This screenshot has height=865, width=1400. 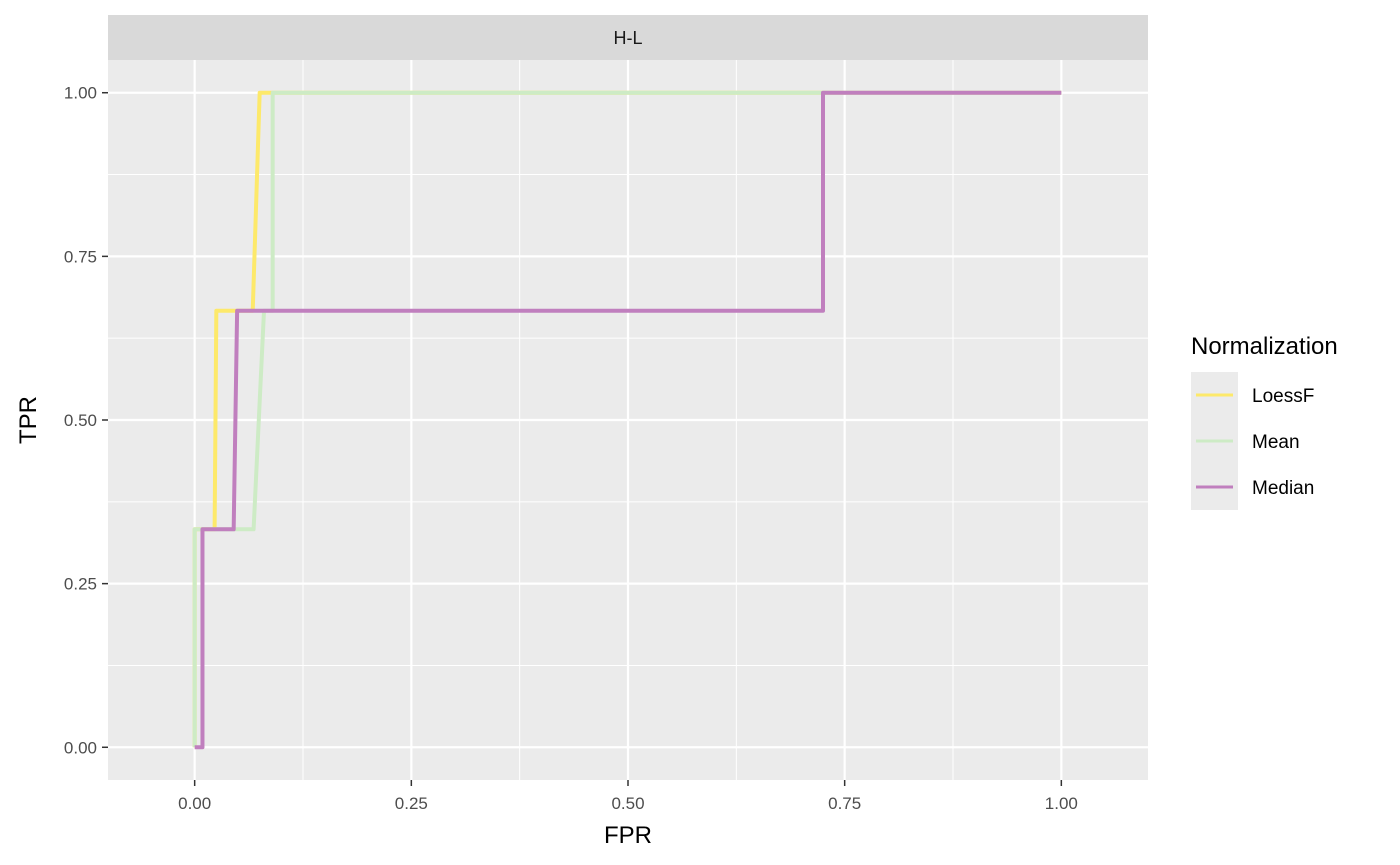 What do you see at coordinates (80, 584) in the screenshot?
I see `y-tick-label: 0.25` at bounding box center [80, 584].